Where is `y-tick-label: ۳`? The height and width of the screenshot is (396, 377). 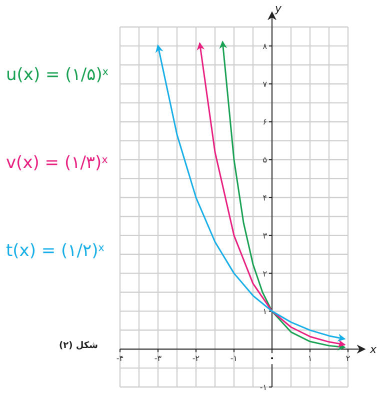
y-tick-label: ۳ is located at coordinates (265, 235).